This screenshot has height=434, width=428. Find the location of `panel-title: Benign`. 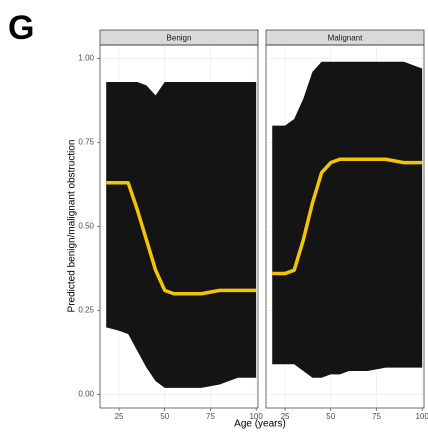

panel-title: Benign is located at coordinates (179, 38).